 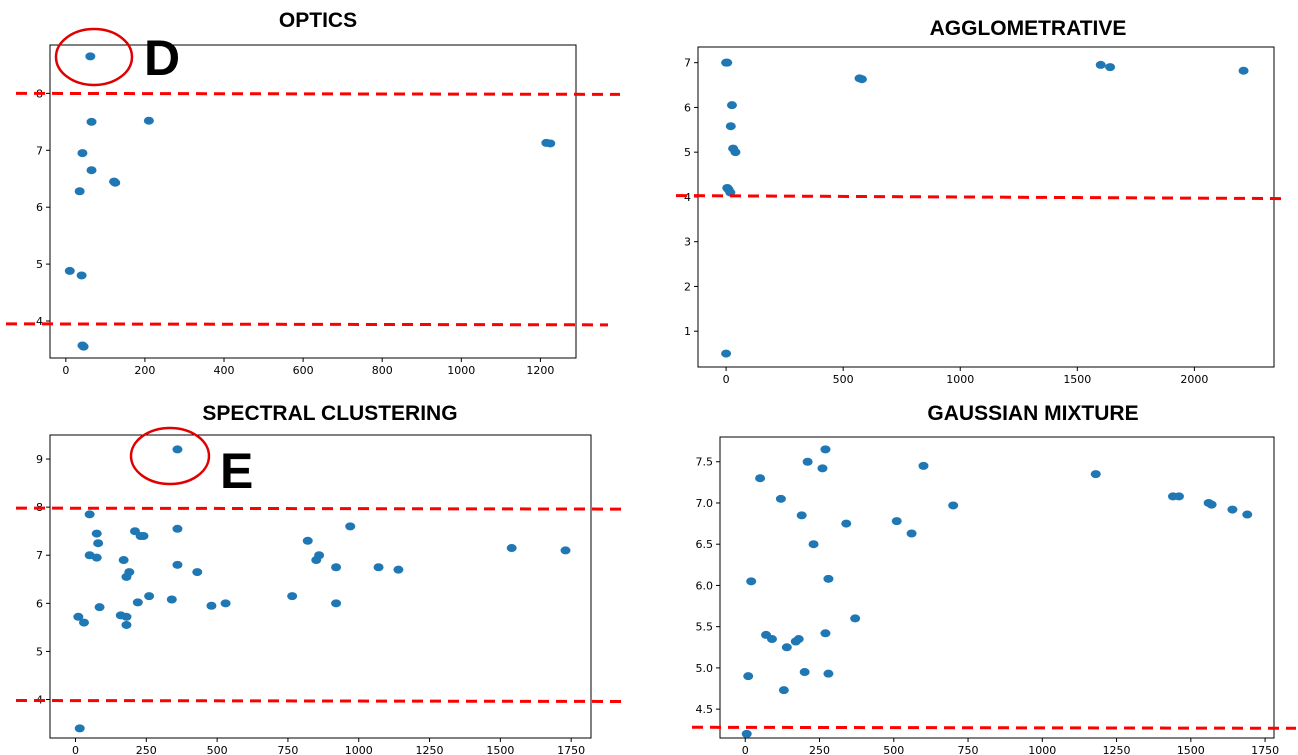 What do you see at coordinates (236, 471) in the screenshot?
I see `highlight-label: E` at bounding box center [236, 471].